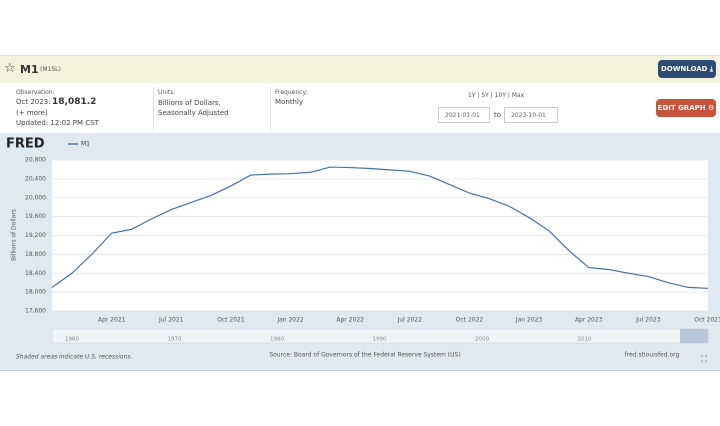  I want to click on x-tick-label: Oct 2022, so click(470, 320).